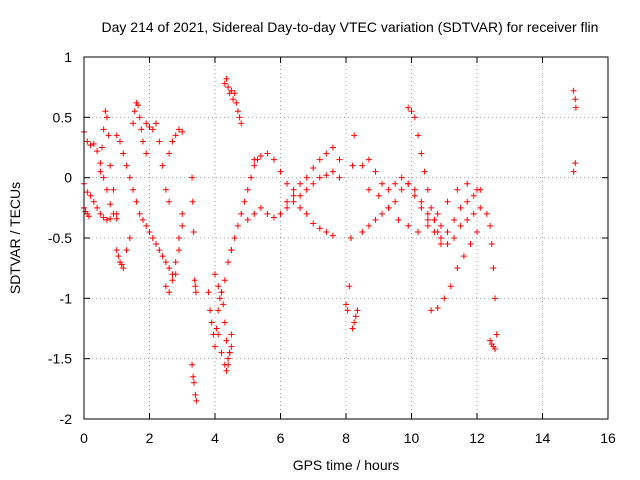  Describe the element at coordinates (493, 345) in the screenshot. I see `series-track-ac` at that location.